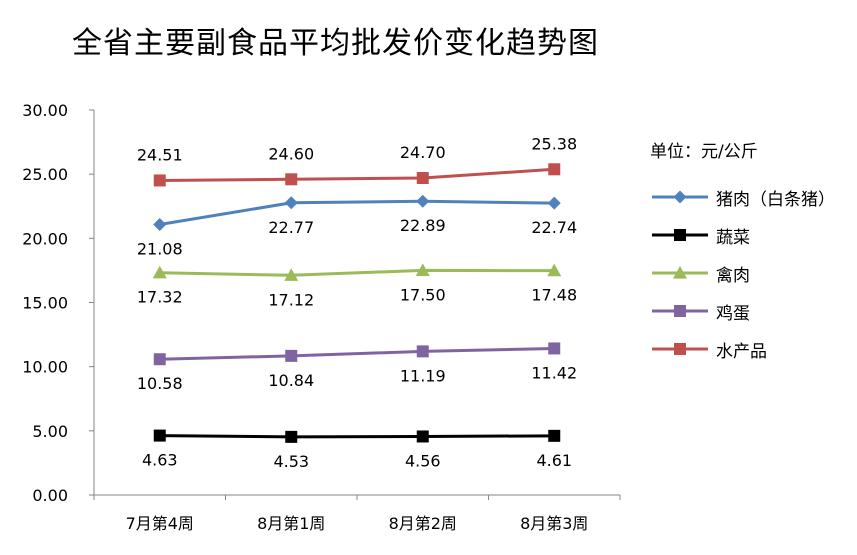 The height and width of the screenshot is (555, 857). Describe the element at coordinates (733, 237) in the screenshot. I see `legend-label: 蔬菜` at that location.